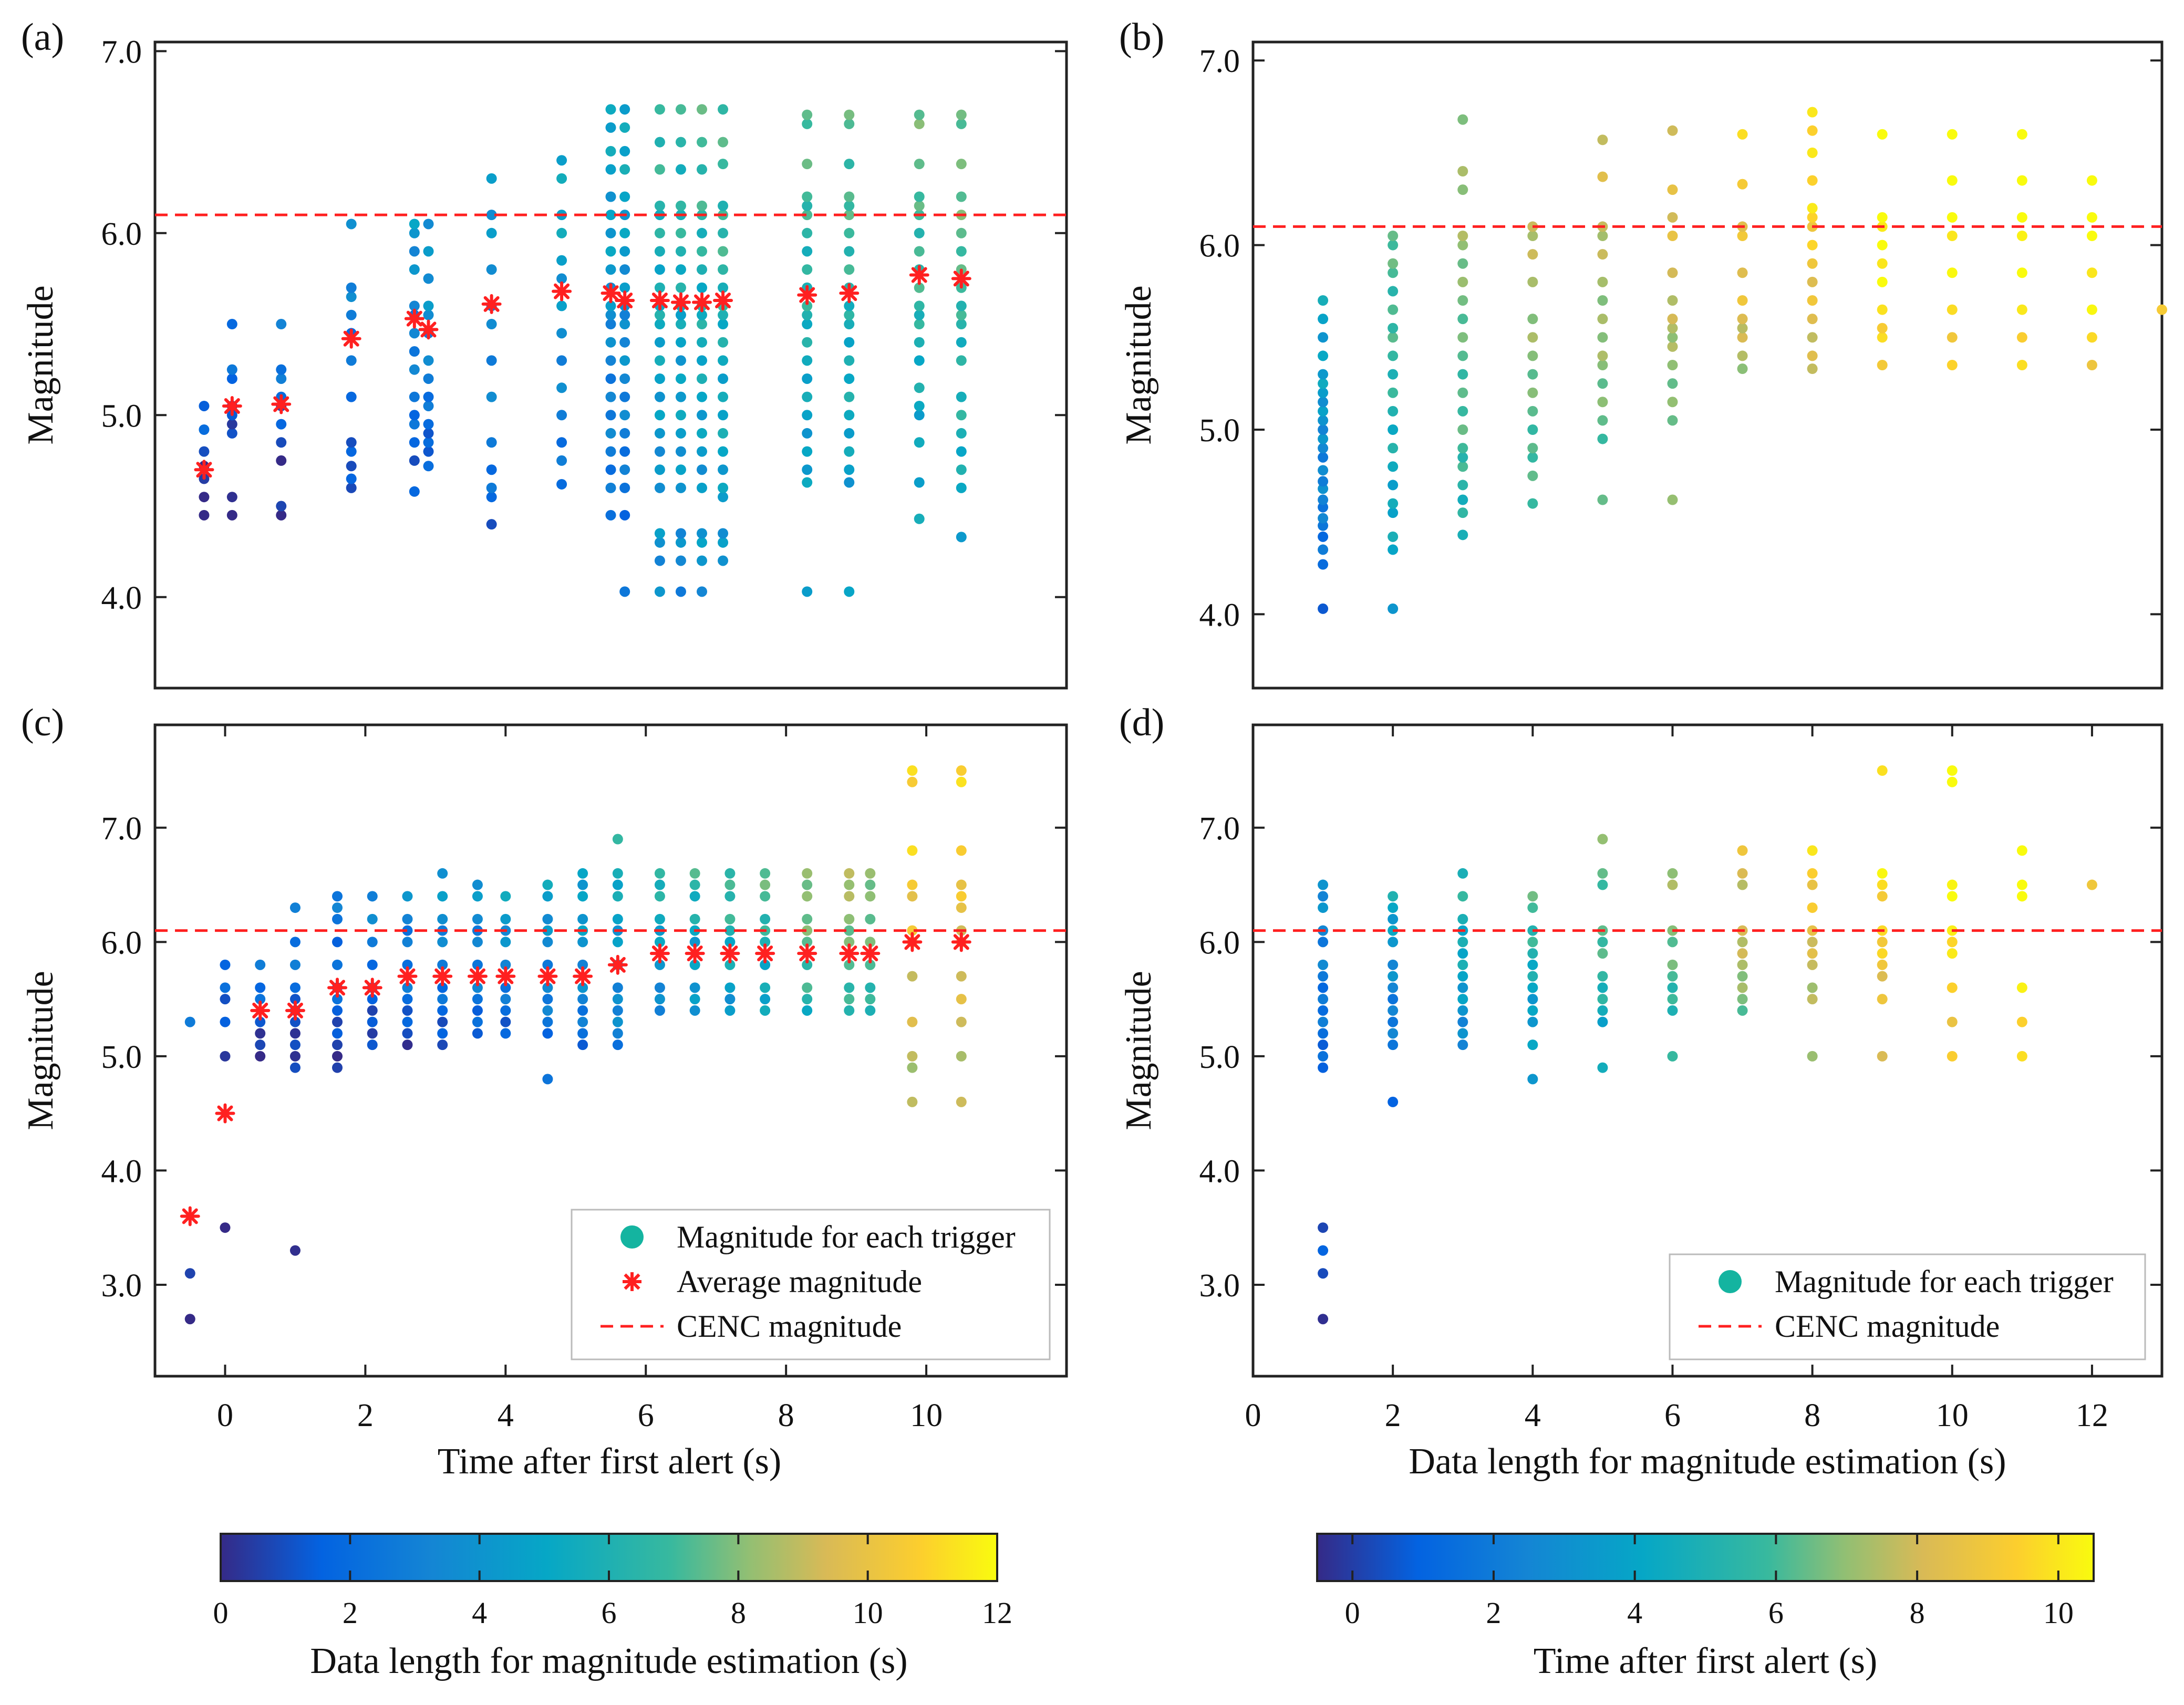  Describe the element at coordinates (1220, 246) in the screenshot. I see `y-tick-label: 6.0` at that location.